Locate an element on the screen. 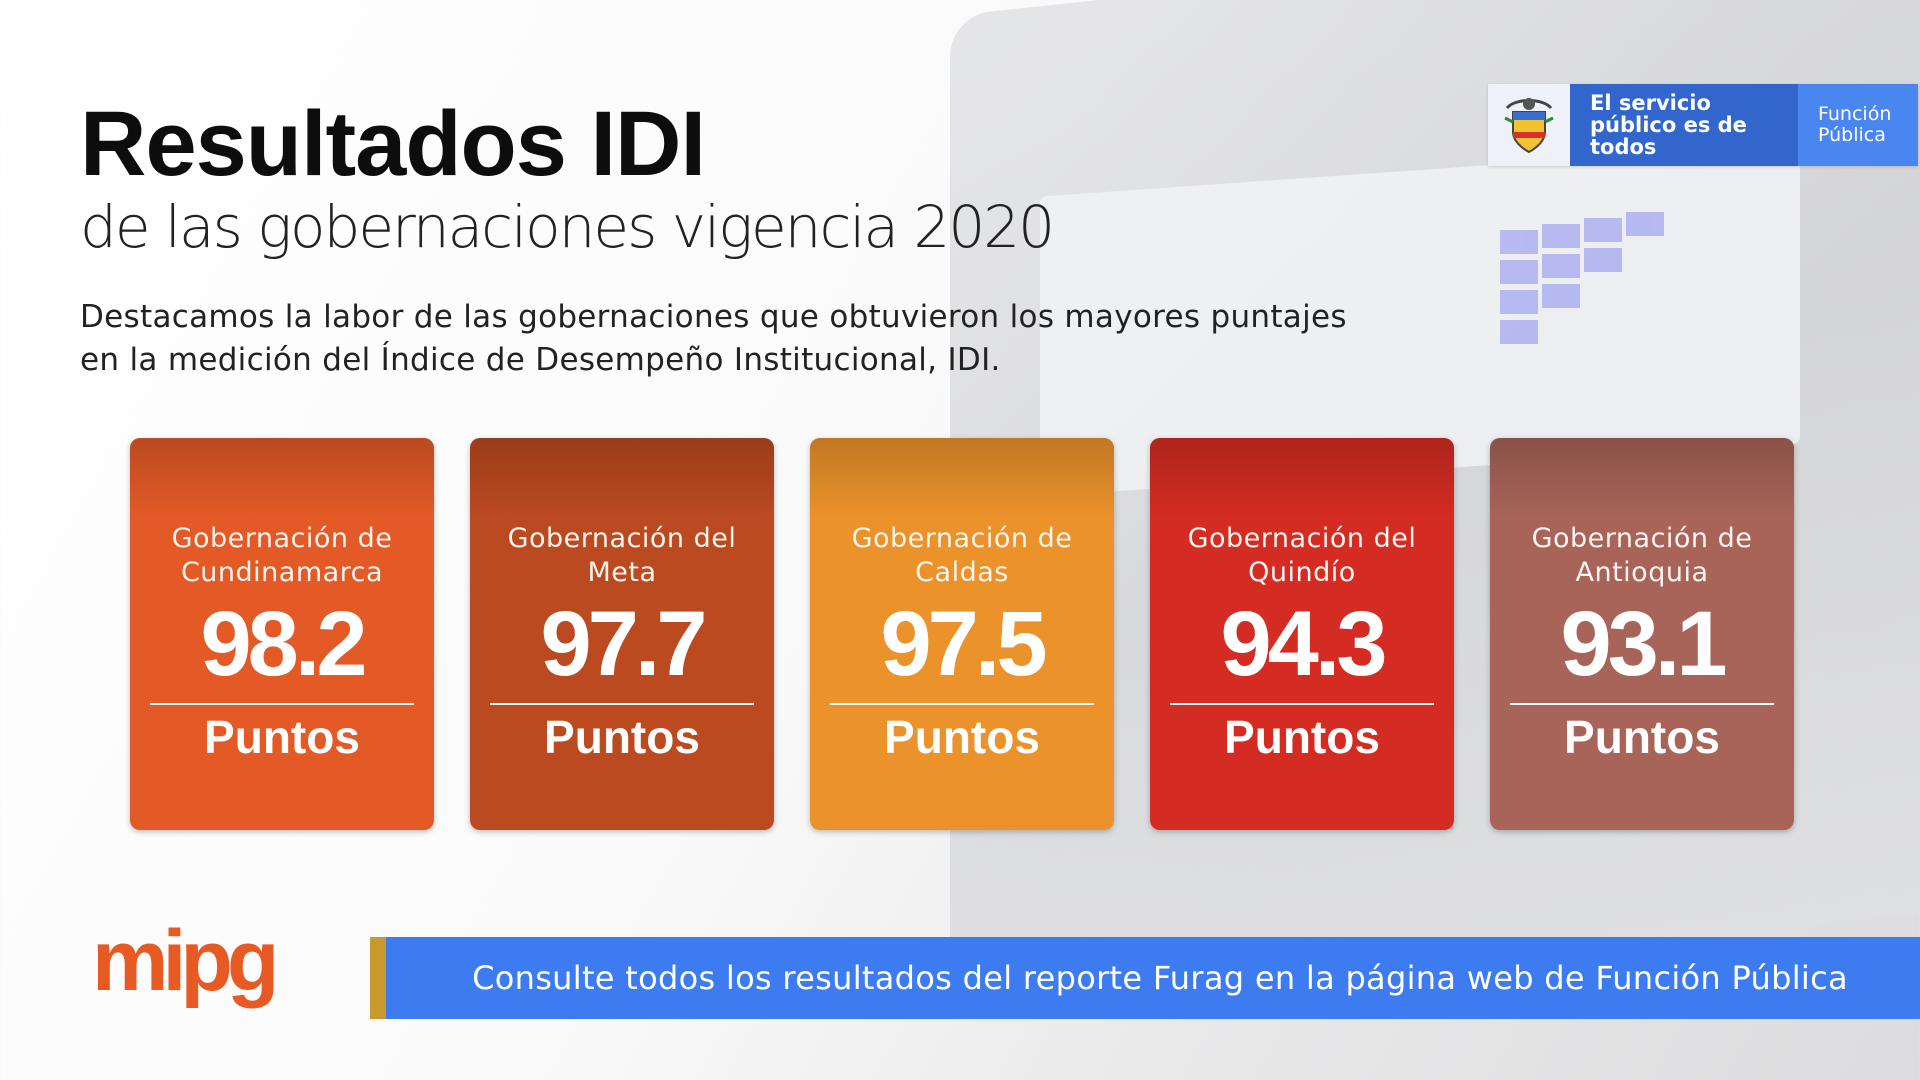  card-entity-name: Gobernación de Antioquia is located at coordinates (1642, 555).